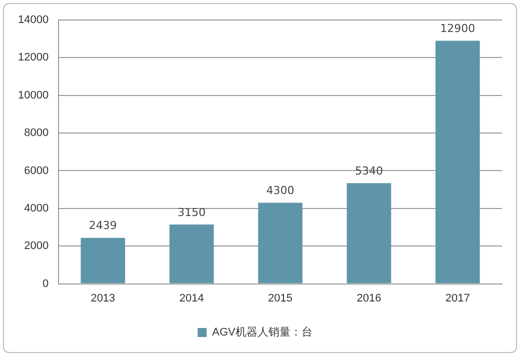 The image size is (520, 356). What do you see at coordinates (33, 58) in the screenshot?
I see `y-tick-label: 12000` at bounding box center [33, 58].